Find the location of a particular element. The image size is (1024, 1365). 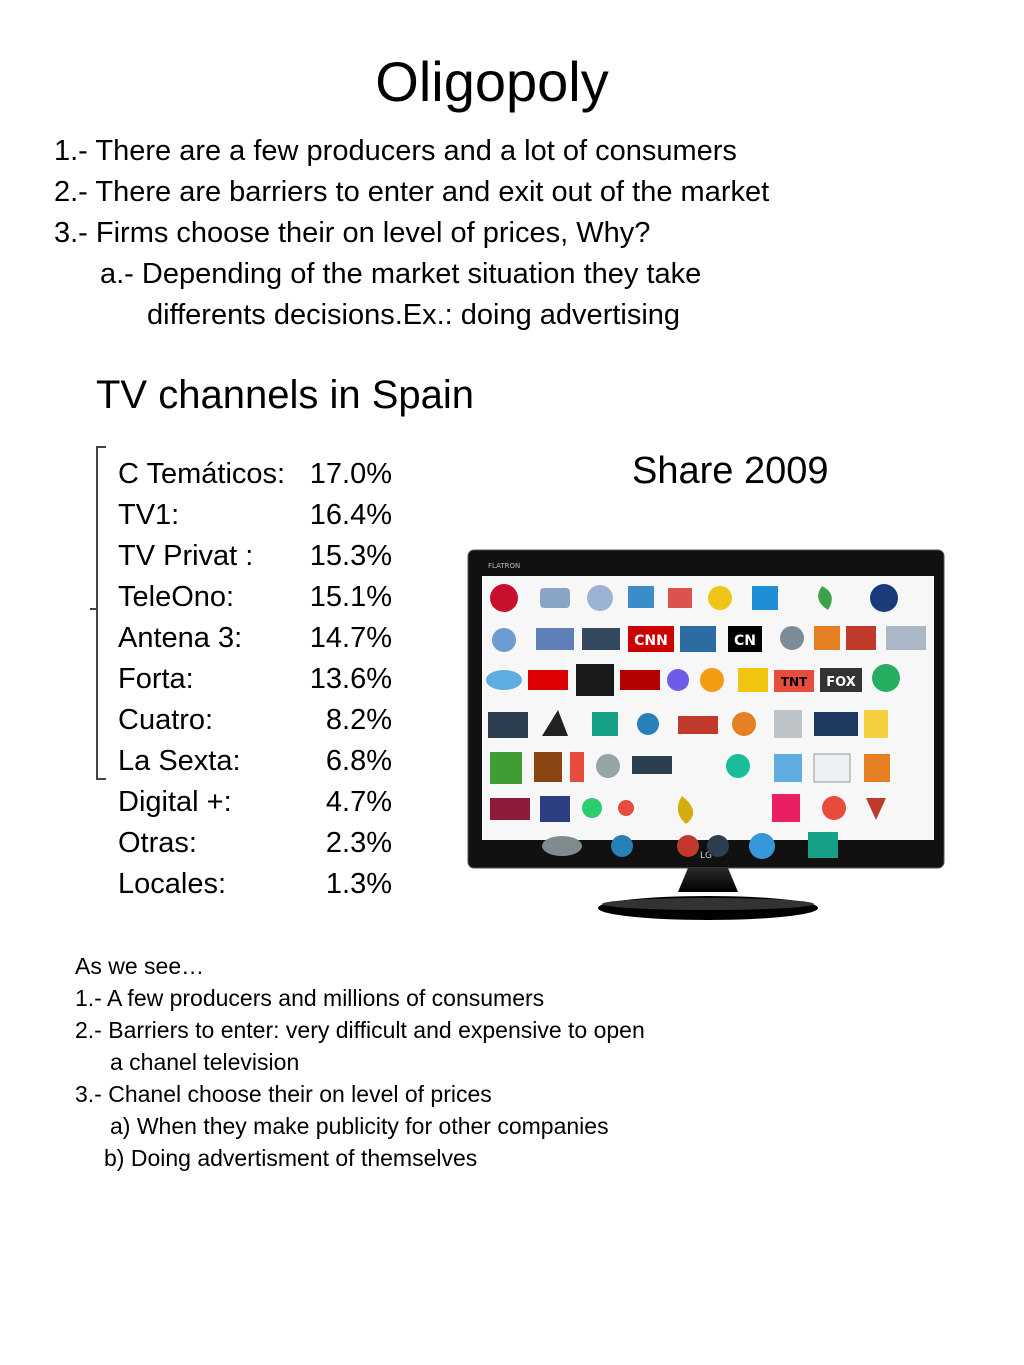

logo-fox-sports-icon is located at coordinates (595, 680).